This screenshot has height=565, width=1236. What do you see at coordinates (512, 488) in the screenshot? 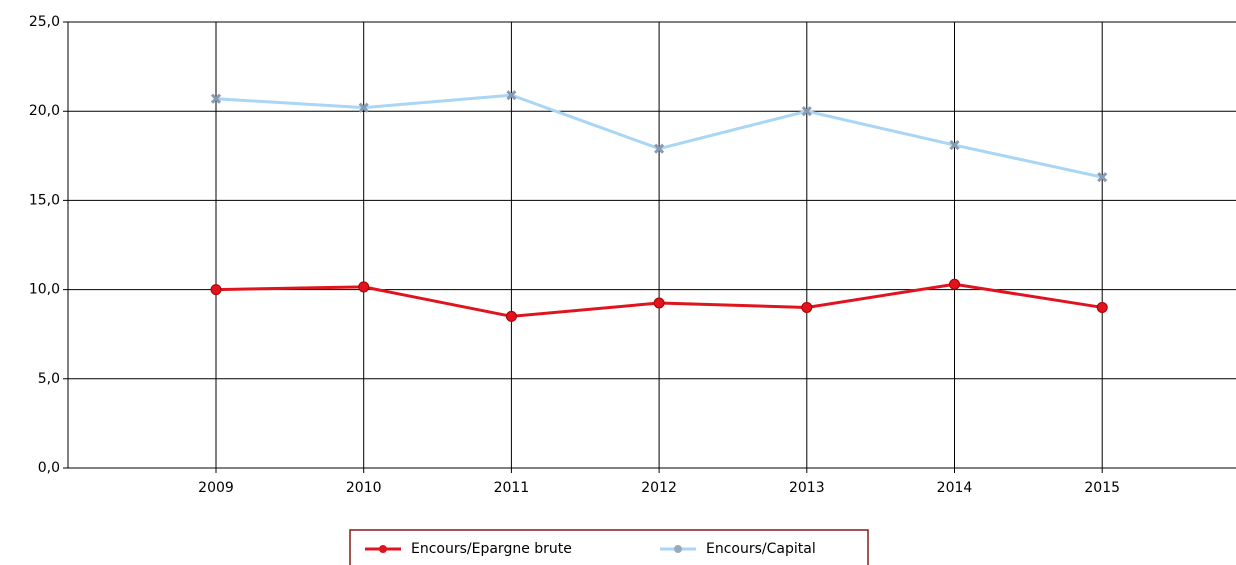
I see `x-tick-label: 2011` at bounding box center [512, 488].